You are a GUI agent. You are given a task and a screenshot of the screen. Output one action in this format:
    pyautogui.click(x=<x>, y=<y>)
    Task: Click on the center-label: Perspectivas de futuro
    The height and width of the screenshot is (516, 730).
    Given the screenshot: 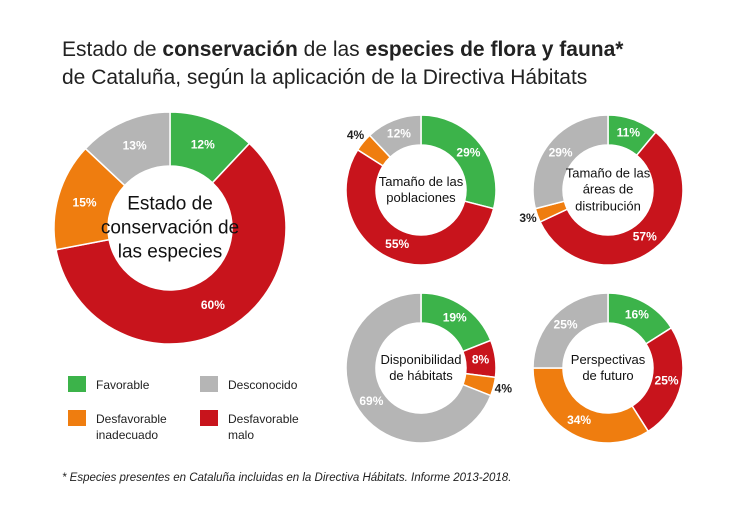 What is the action you would take?
    pyautogui.click(x=608, y=367)
    